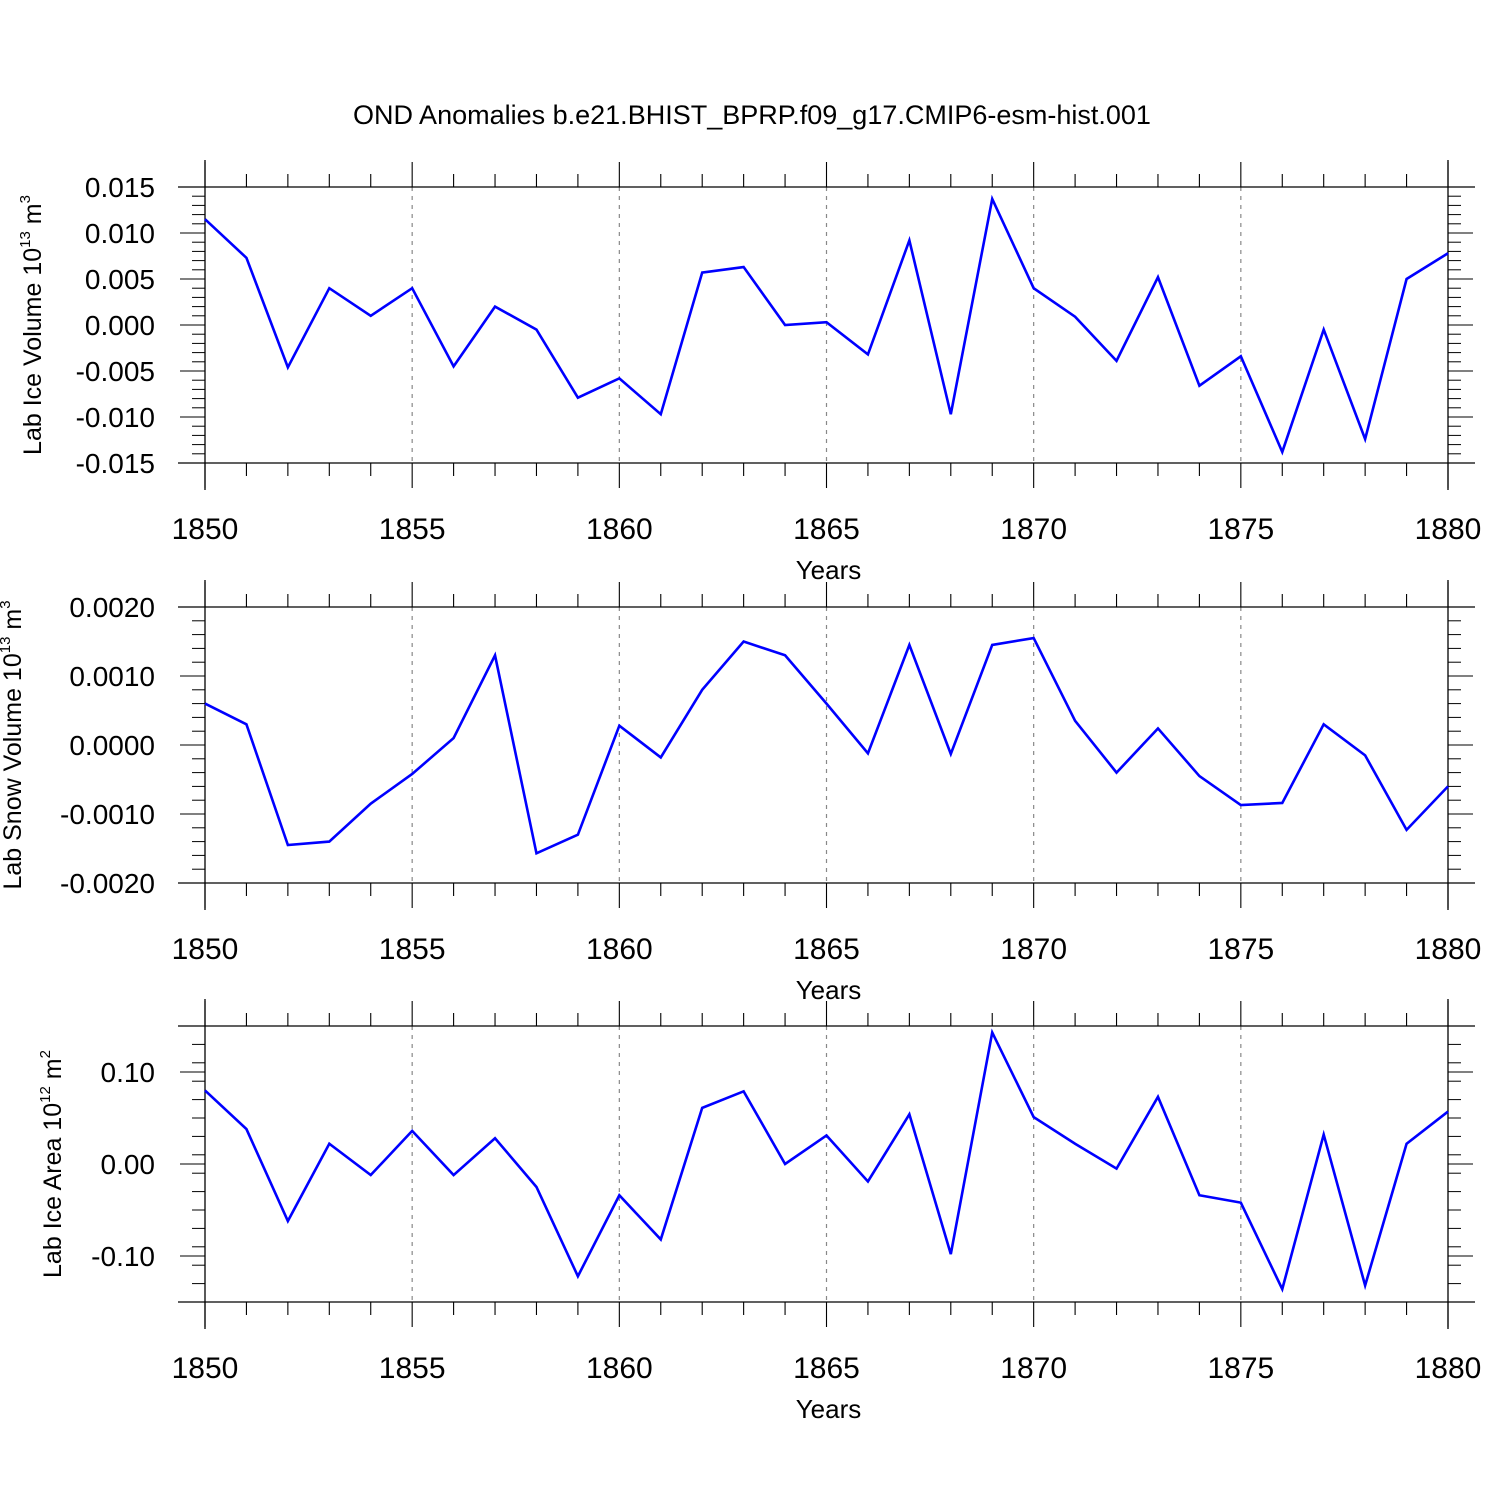  I want to click on y-tick-label: 0.00, so click(128, 1164).